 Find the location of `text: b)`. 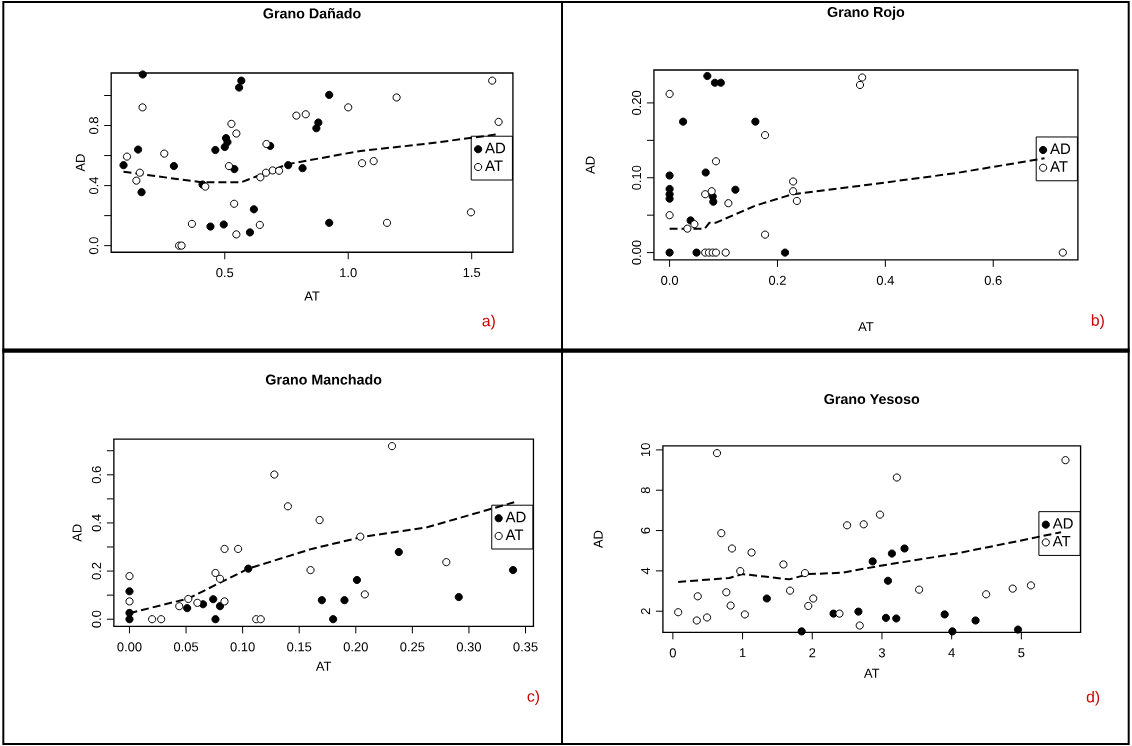

text: b) is located at coordinates (1097, 322).